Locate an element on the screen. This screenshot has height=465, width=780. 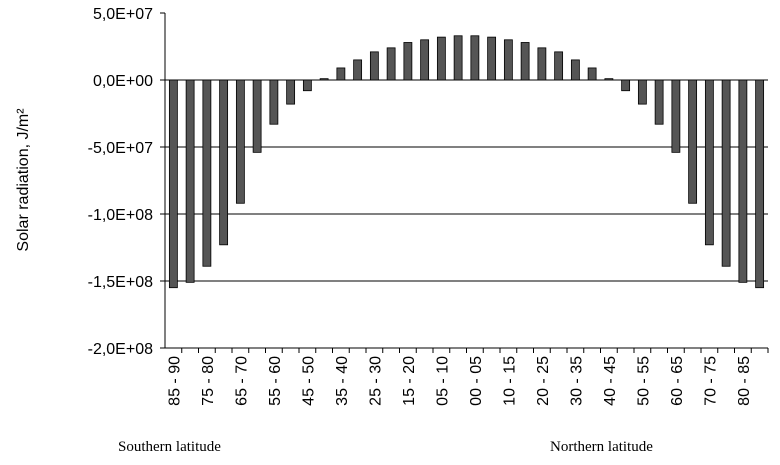
x-tick-label: 00 - 05 is located at coordinates (476, 381).